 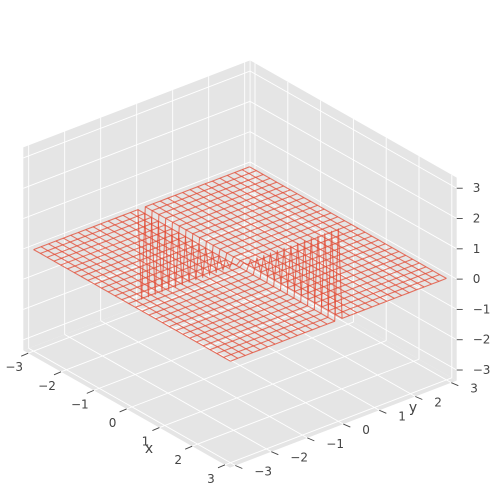 What do you see at coordinates (80, 404) in the screenshot?
I see `x-tick-label: −1` at bounding box center [80, 404].